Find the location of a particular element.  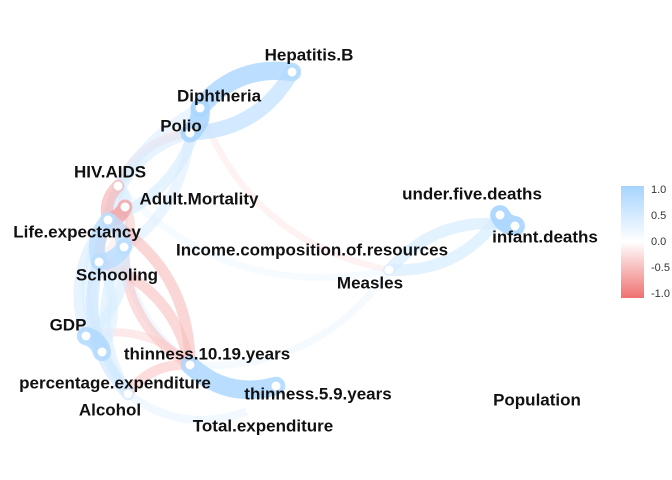

node-label-population: Population is located at coordinates (537, 399).